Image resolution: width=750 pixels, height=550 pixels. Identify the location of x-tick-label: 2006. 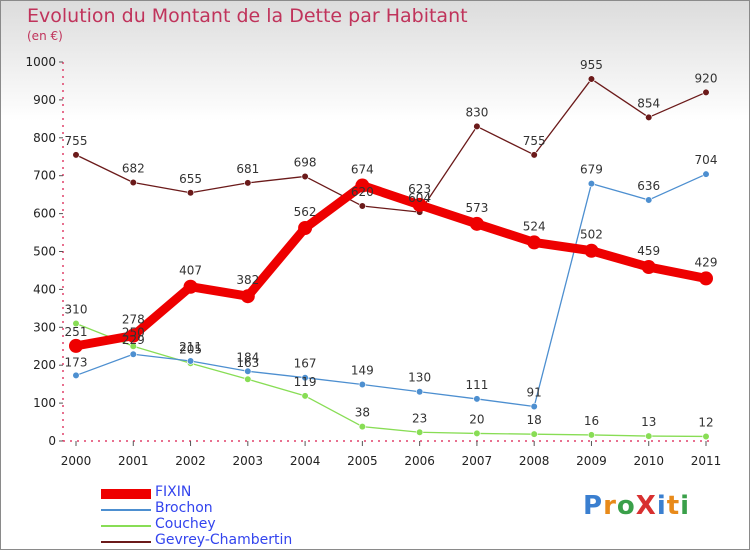
(419, 461).